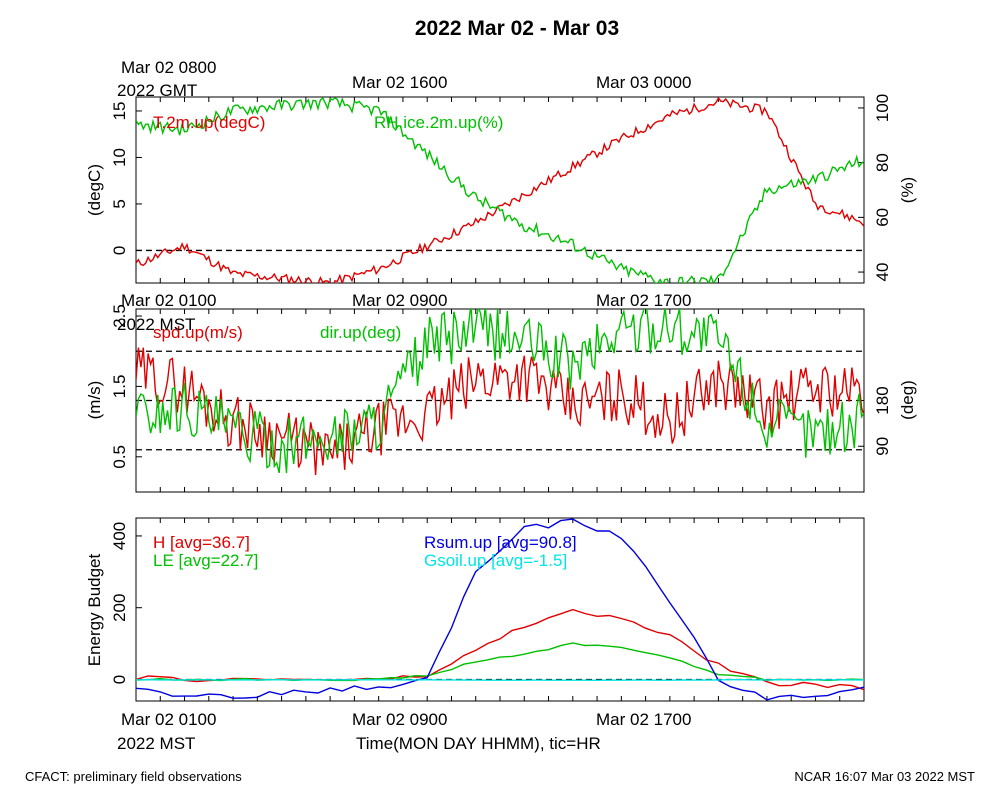  What do you see at coordinates (884, 776) in the screenshot?
I see `footer-timestamp: NCAR 16:07 Mar 03 2022 MST` at bounding box center [884, 776].